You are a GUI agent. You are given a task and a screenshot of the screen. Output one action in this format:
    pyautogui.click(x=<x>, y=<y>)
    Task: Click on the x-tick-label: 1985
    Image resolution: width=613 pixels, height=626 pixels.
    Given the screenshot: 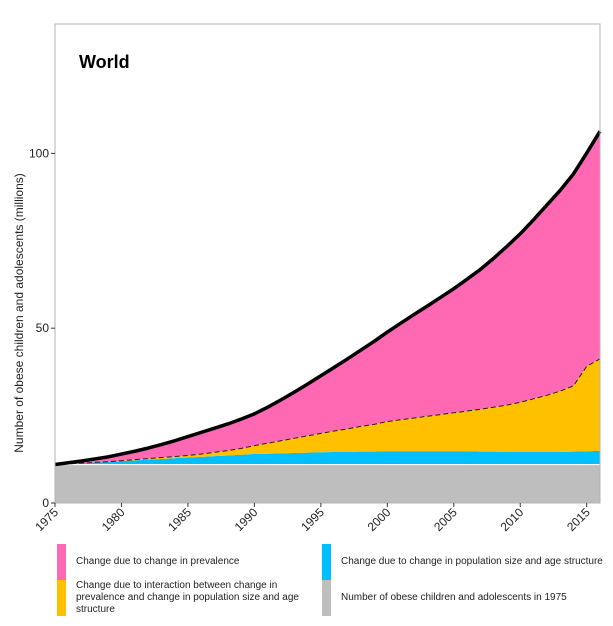 What is the action you would take?
    pyautogui.click(x=179, y=519)
    